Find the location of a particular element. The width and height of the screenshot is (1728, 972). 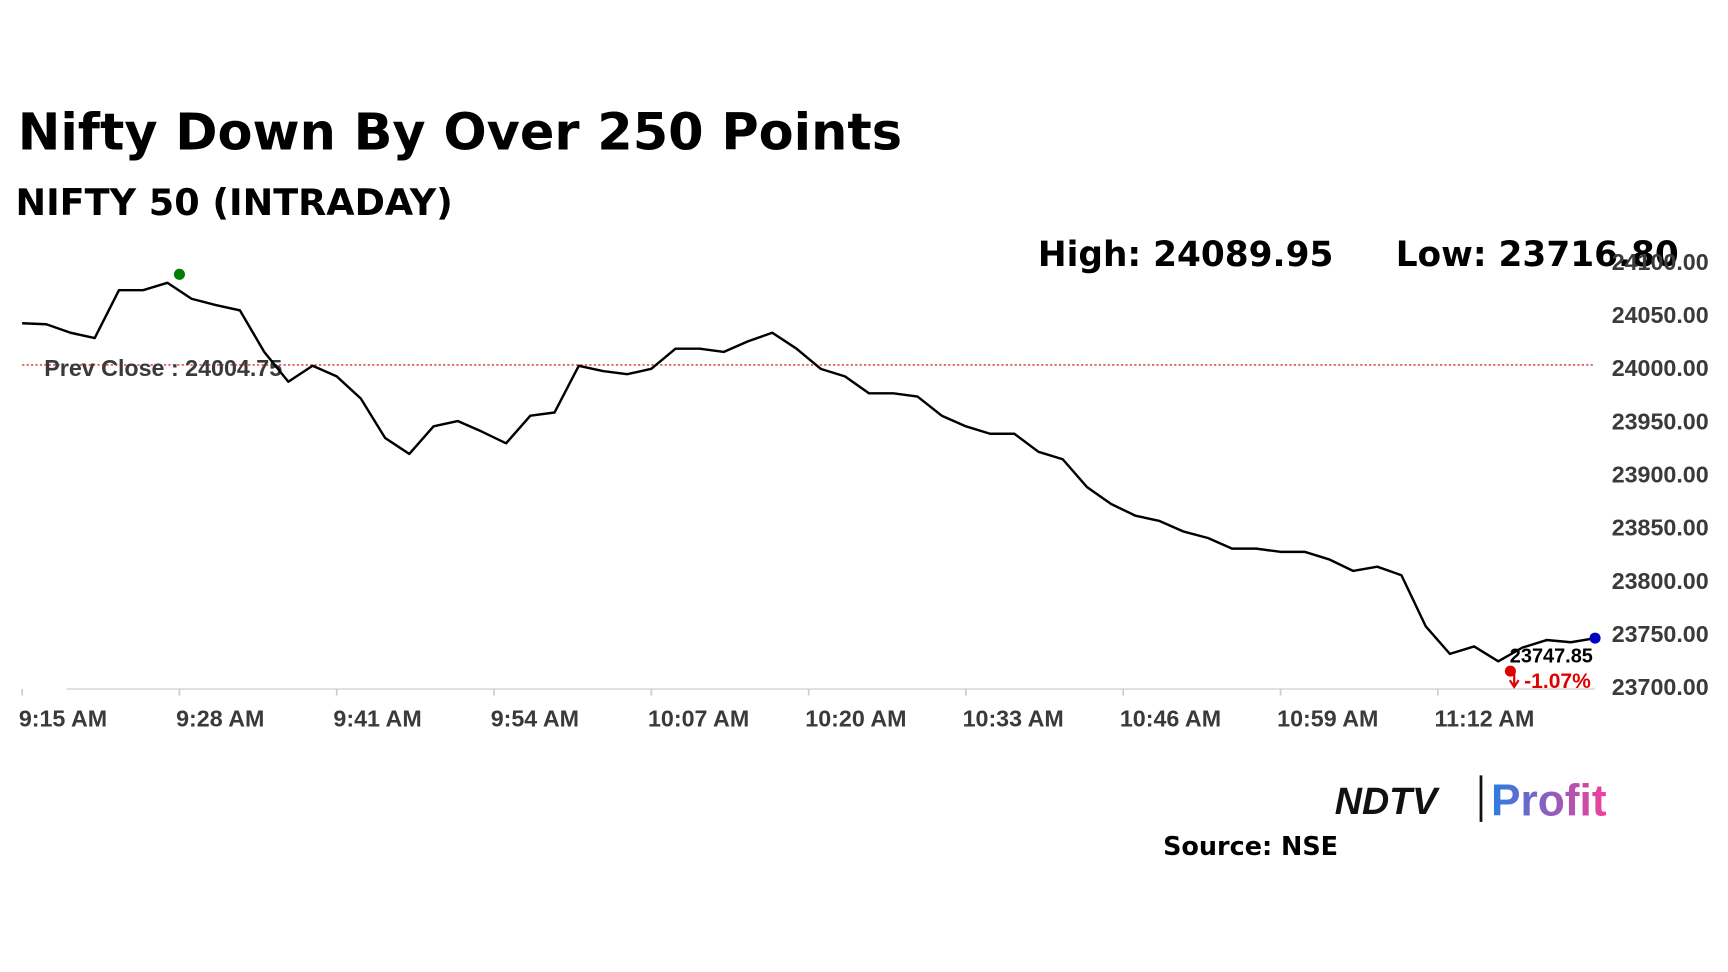

prev-close-label: Prev Close : 24004.75 is located at coordinates (163, 368).